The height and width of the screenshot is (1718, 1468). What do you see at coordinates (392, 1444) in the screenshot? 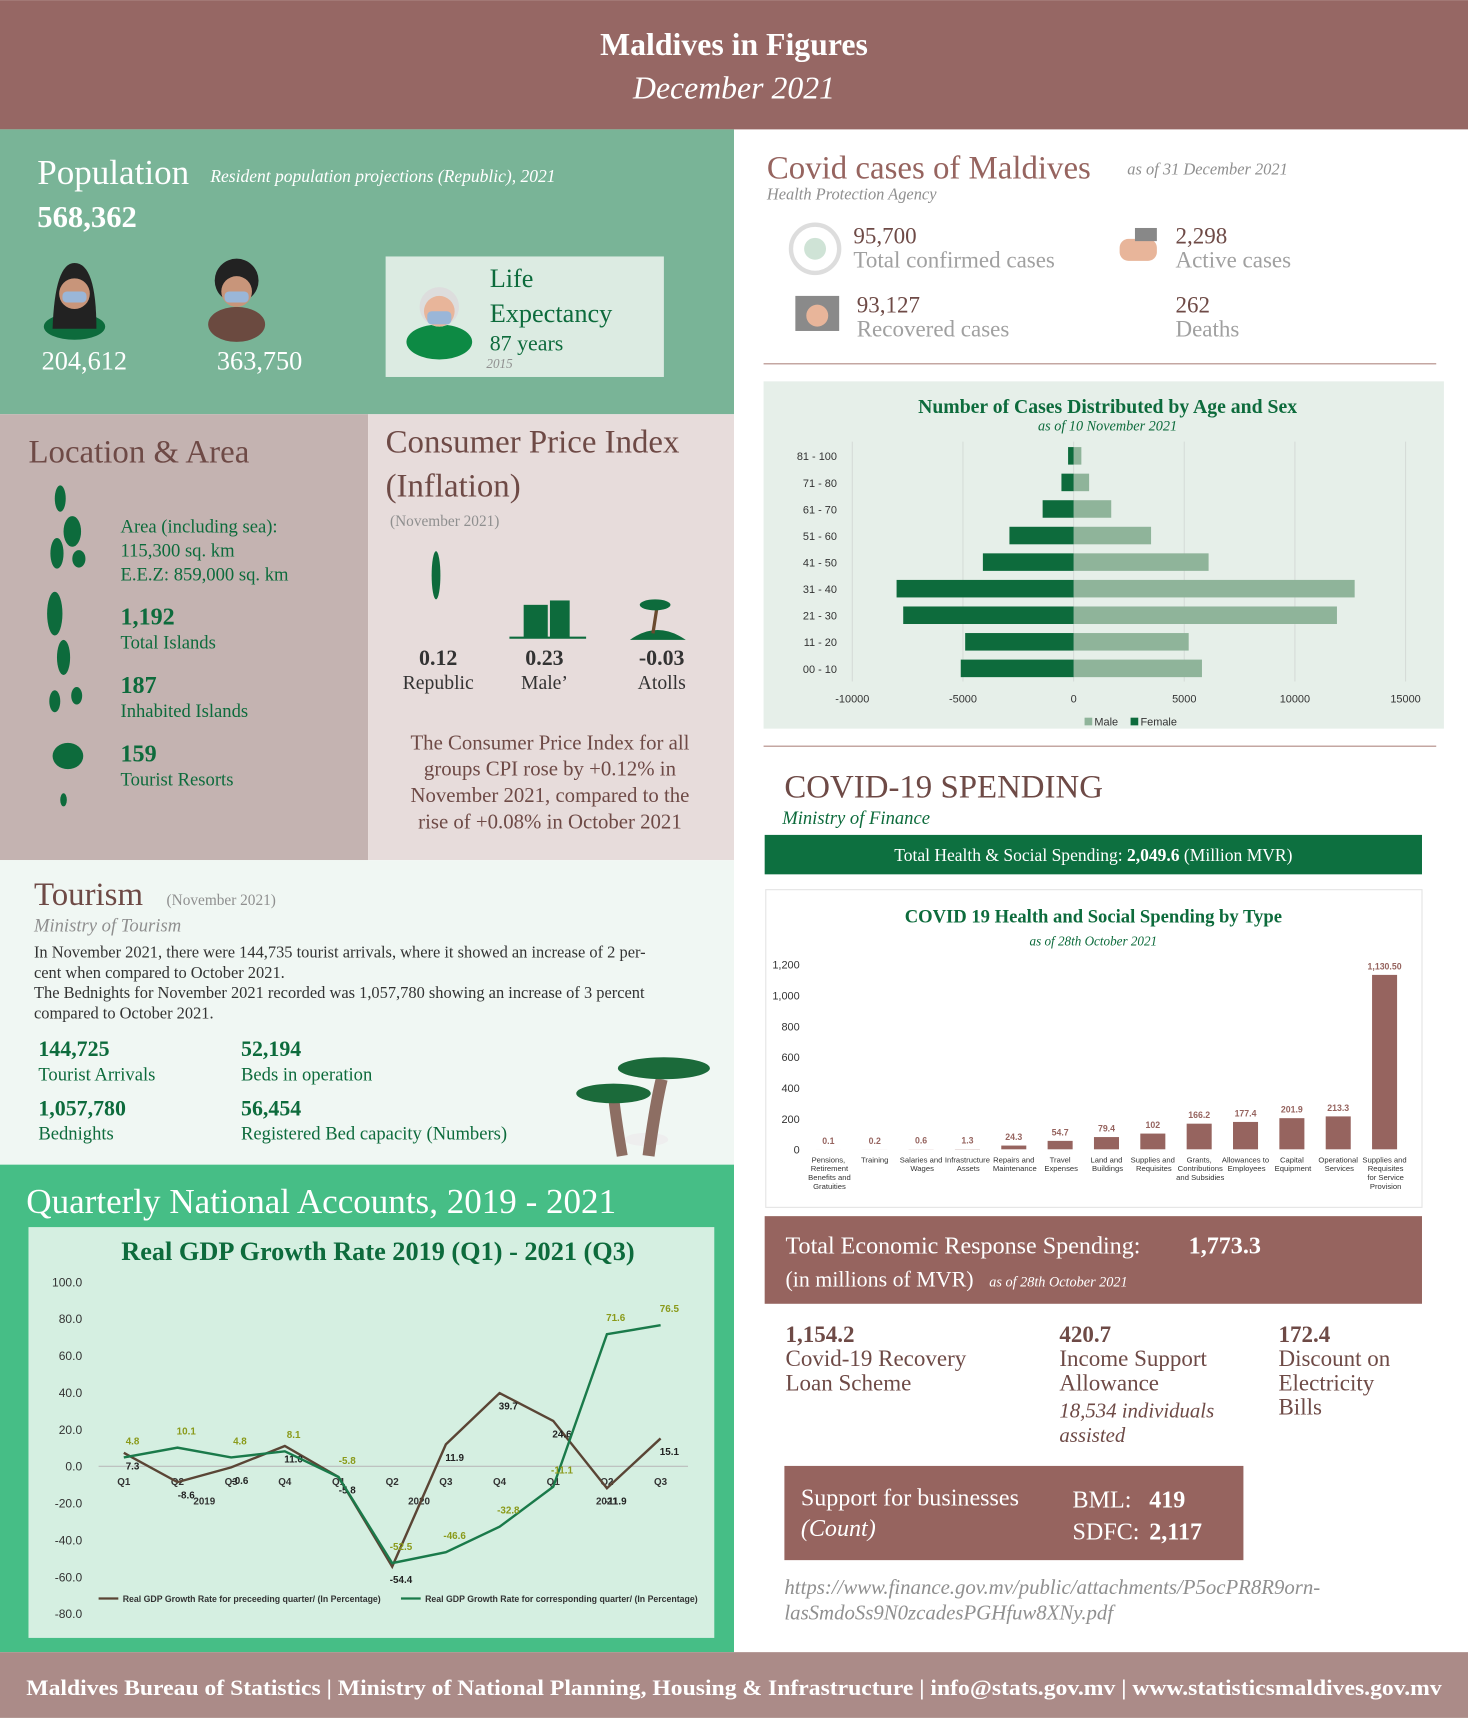
I see `line-series` at bounding box center [392, 1444].